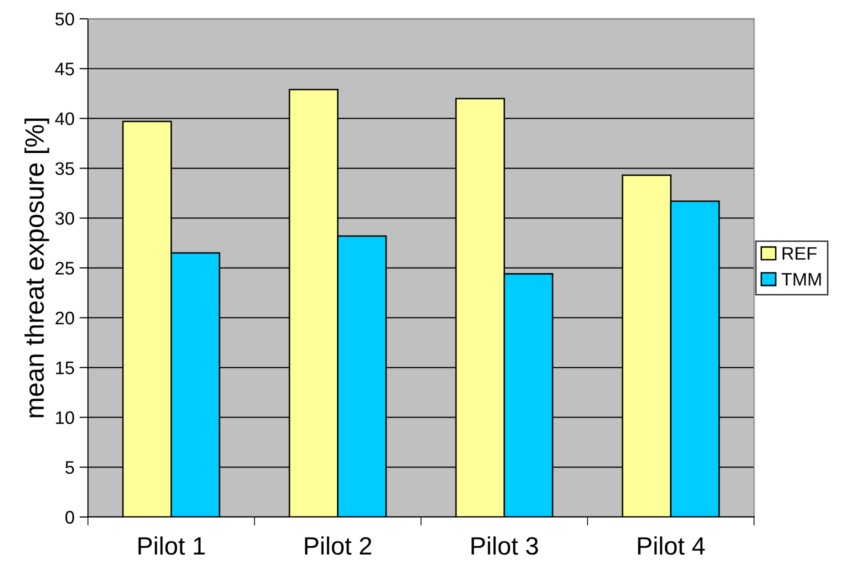 This screenshot has height=570, width=854. I want to click on y-tick-label: 0, so click(69, 517).